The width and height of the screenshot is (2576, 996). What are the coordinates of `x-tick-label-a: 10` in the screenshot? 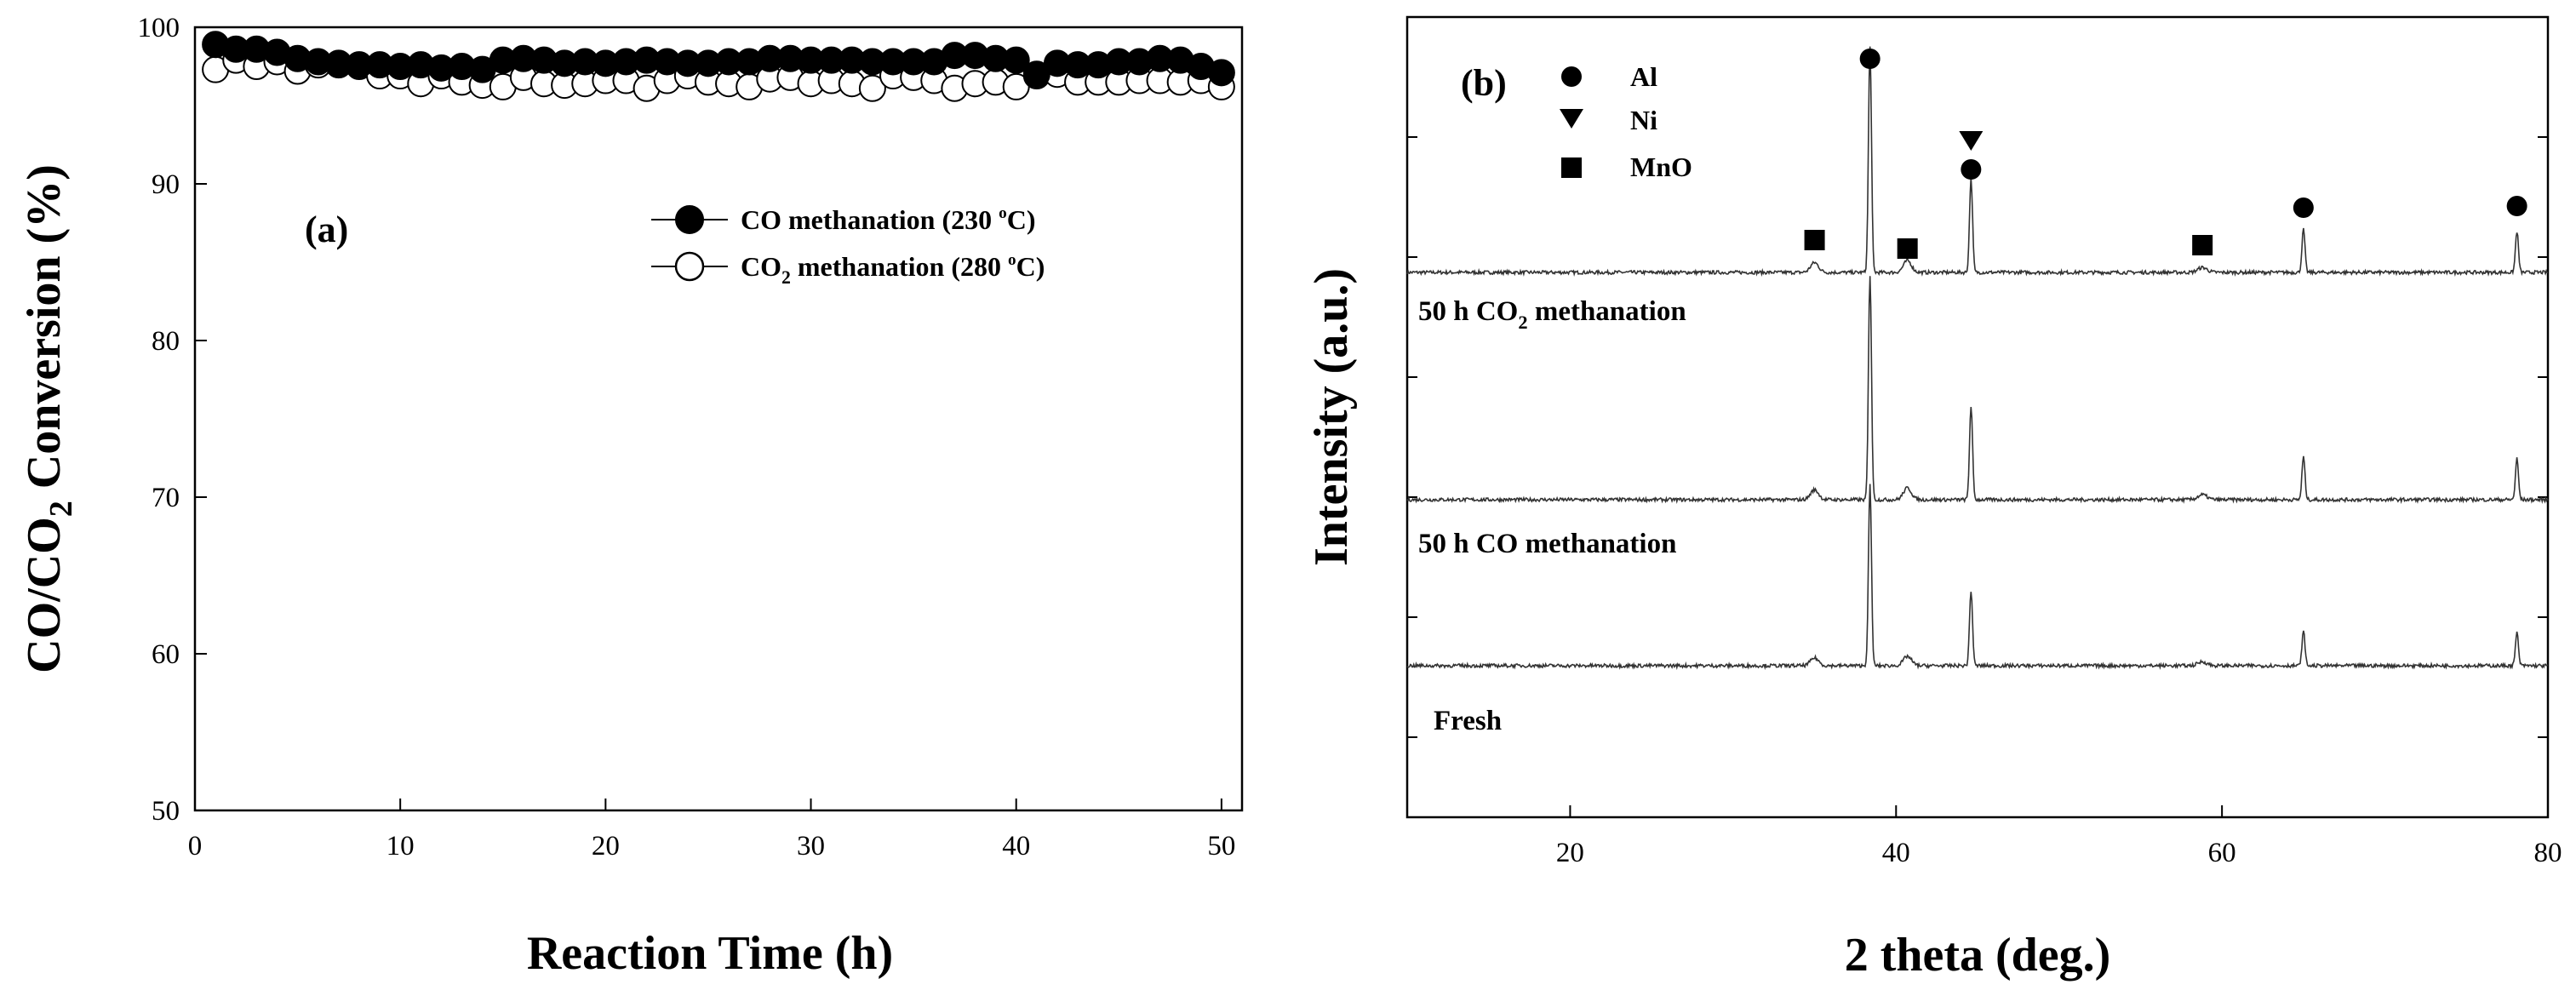 It's located at (400, 846).